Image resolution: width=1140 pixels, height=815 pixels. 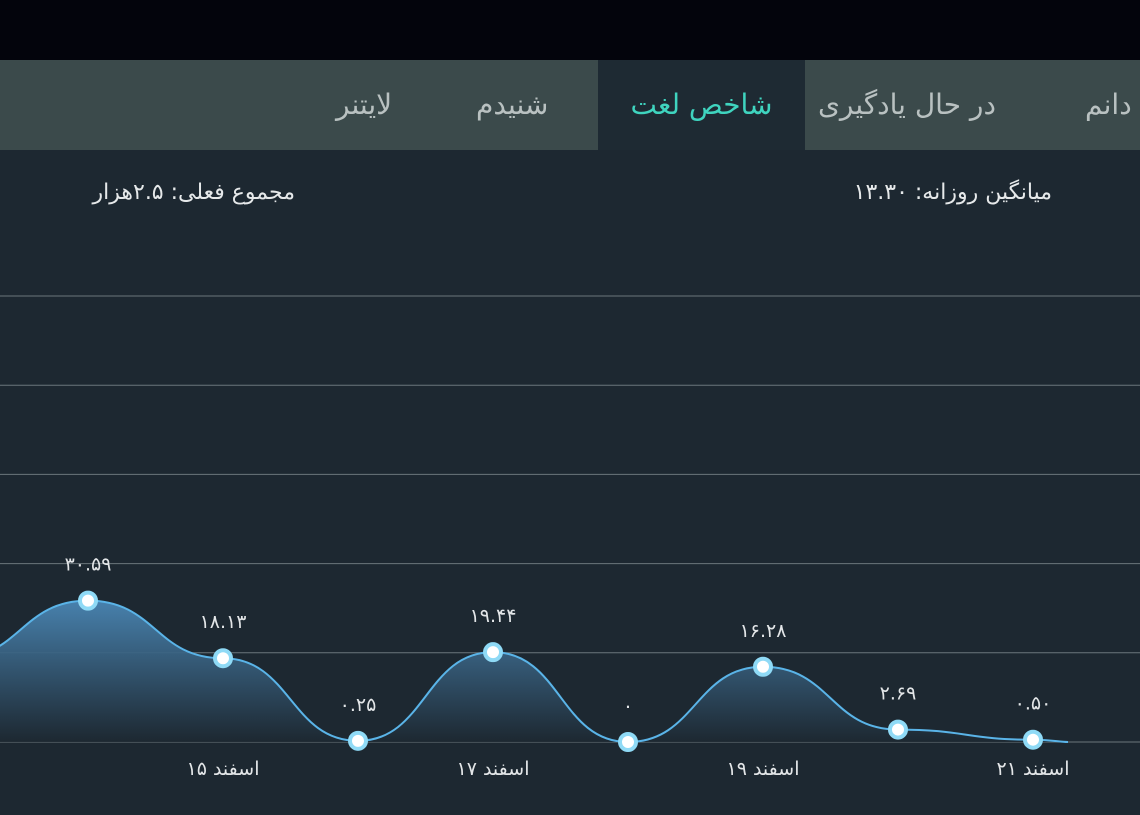 I want to click on daily-average: میانگین روزانه: ۱۳.۳۰, so click(x=952, y=192).